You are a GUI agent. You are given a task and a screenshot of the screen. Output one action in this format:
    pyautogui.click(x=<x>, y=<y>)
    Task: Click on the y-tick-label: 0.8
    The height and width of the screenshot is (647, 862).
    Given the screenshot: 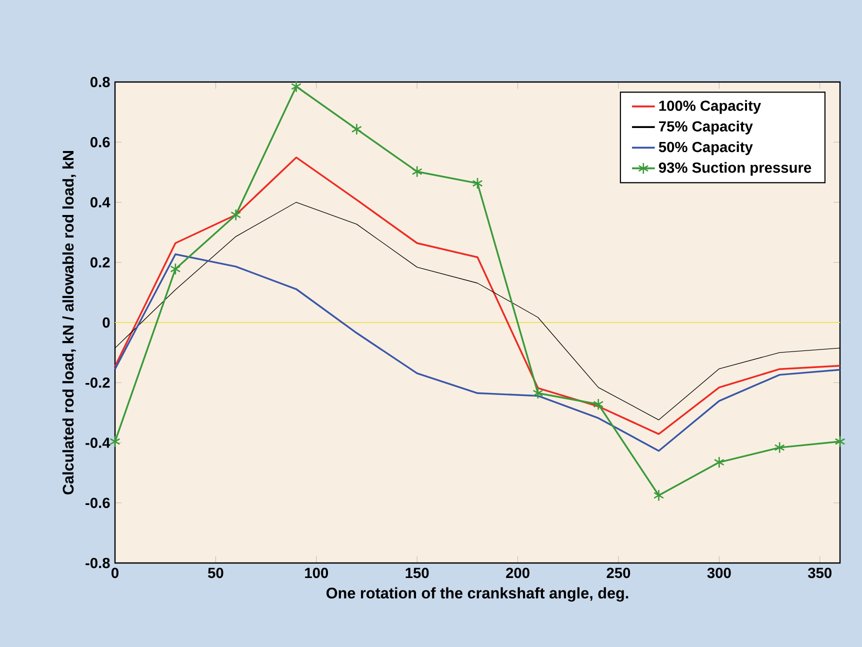 What is the action you would take?
    pyautogui.click(x=100, y=82)
    